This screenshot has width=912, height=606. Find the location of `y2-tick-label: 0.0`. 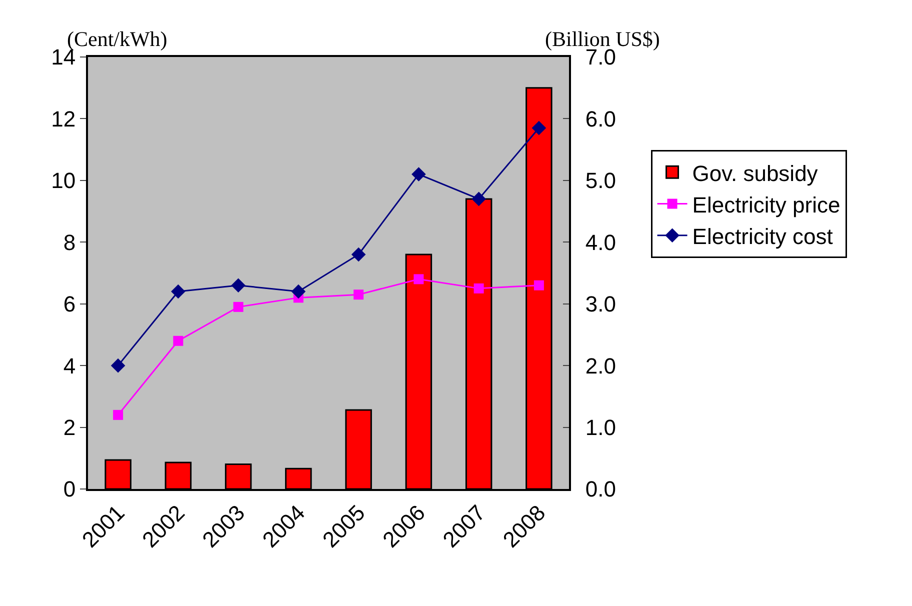

y2-tick-label: 0.0 is located at coordinates (600, 489).